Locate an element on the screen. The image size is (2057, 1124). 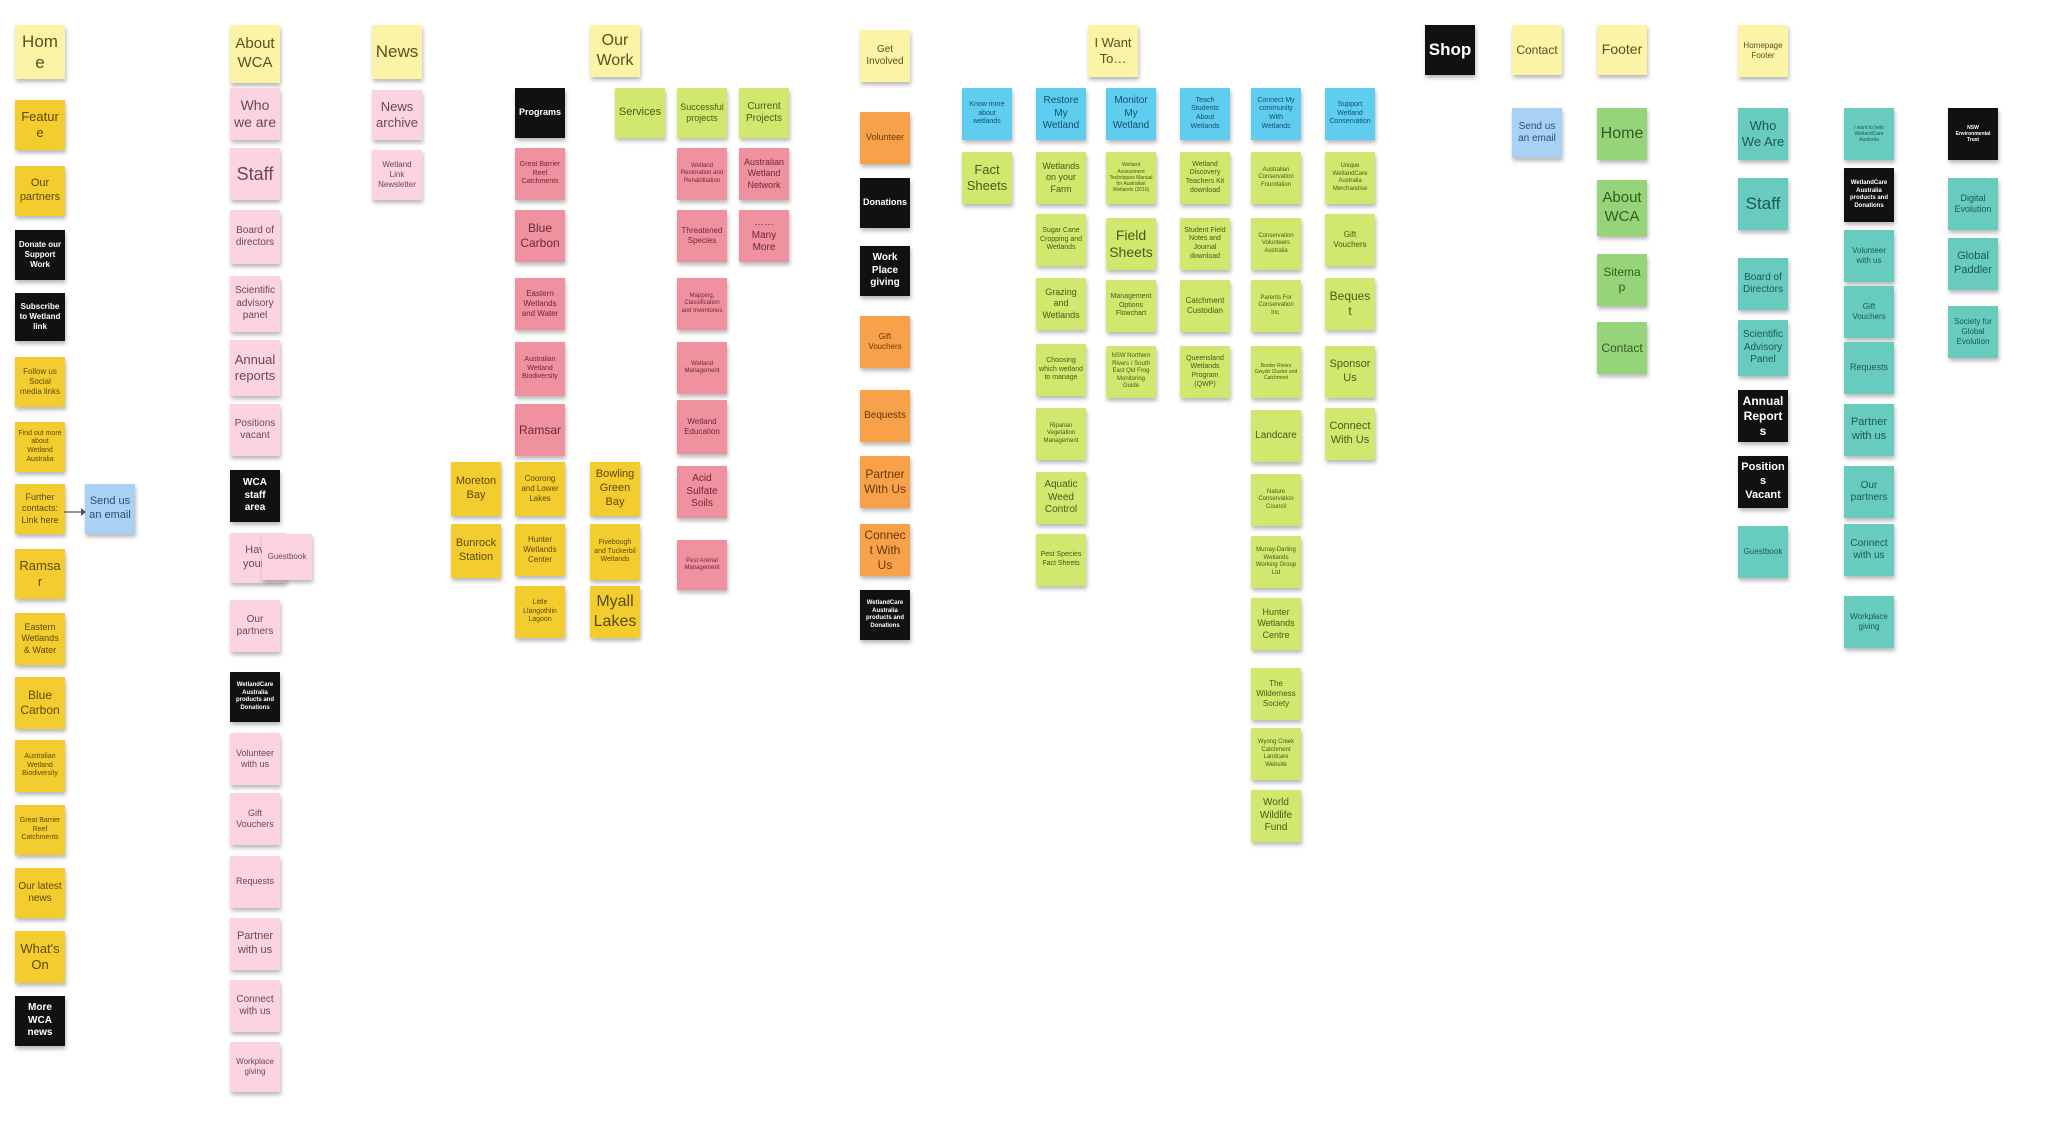
sticky-note-work-services: Services is located at coordinates (640, 113).